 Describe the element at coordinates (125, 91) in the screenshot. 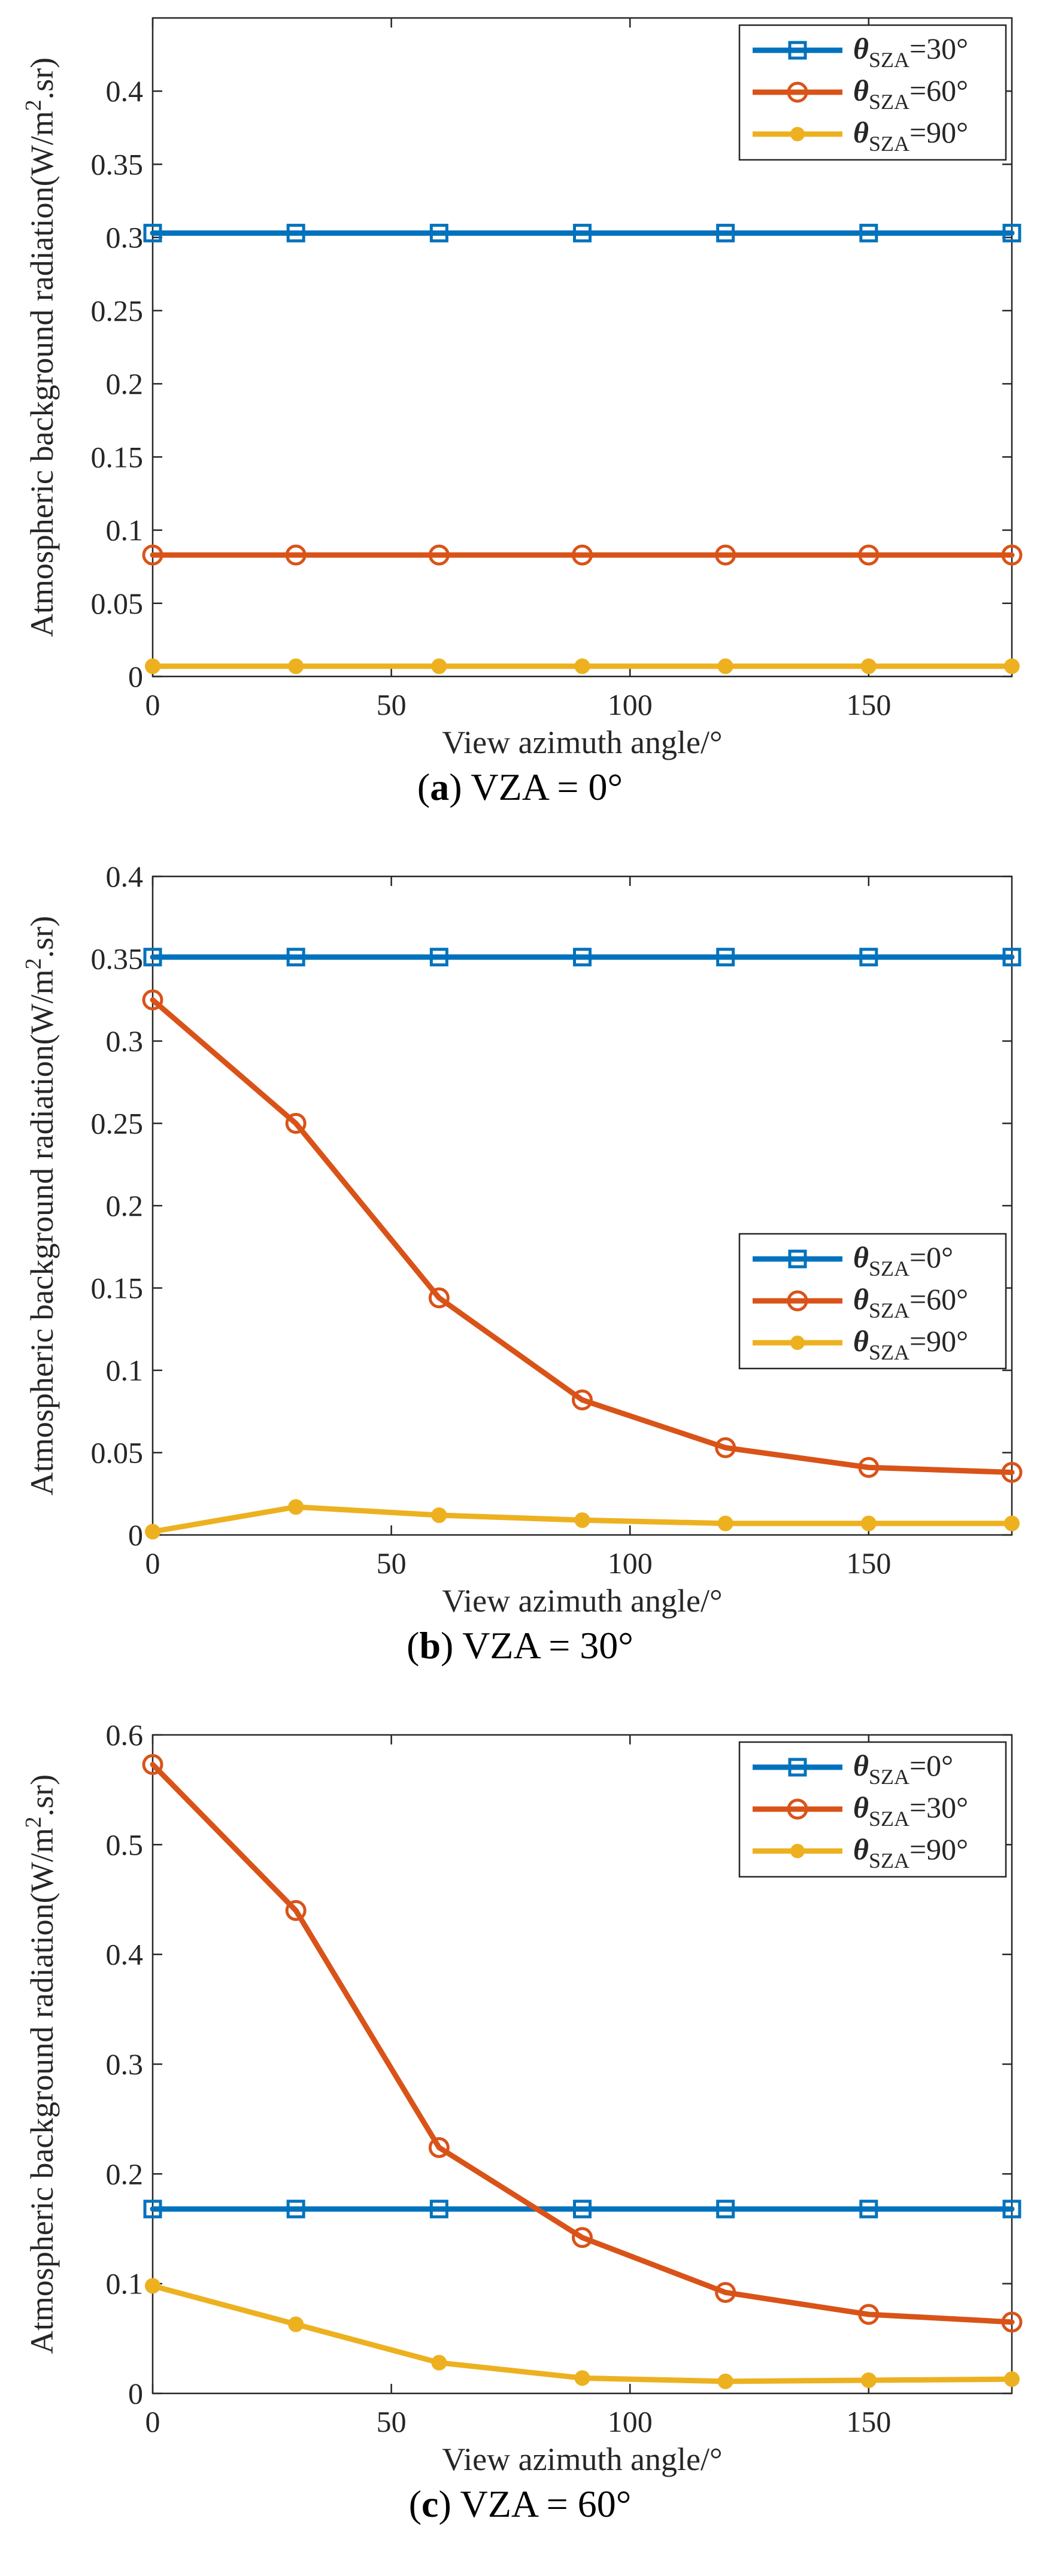

I see `y-tick-label-a-8: 0.4` at that location.